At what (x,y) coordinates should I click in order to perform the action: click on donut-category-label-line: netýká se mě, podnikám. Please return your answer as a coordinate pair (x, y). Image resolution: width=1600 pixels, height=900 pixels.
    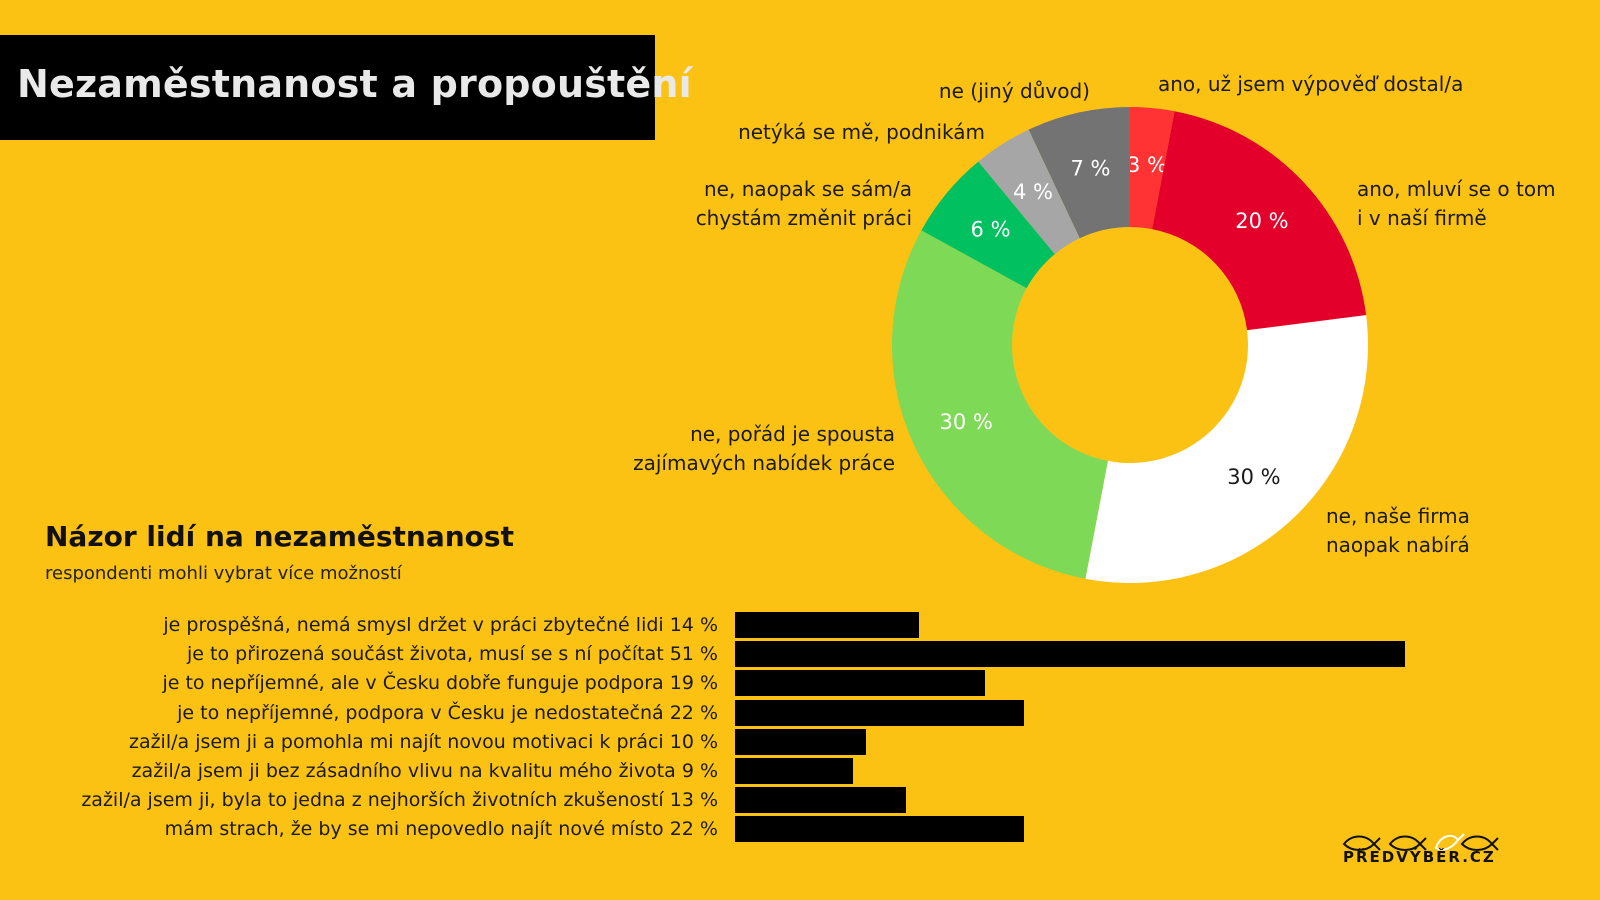
    Looking at the image, I should click on (861, 132).